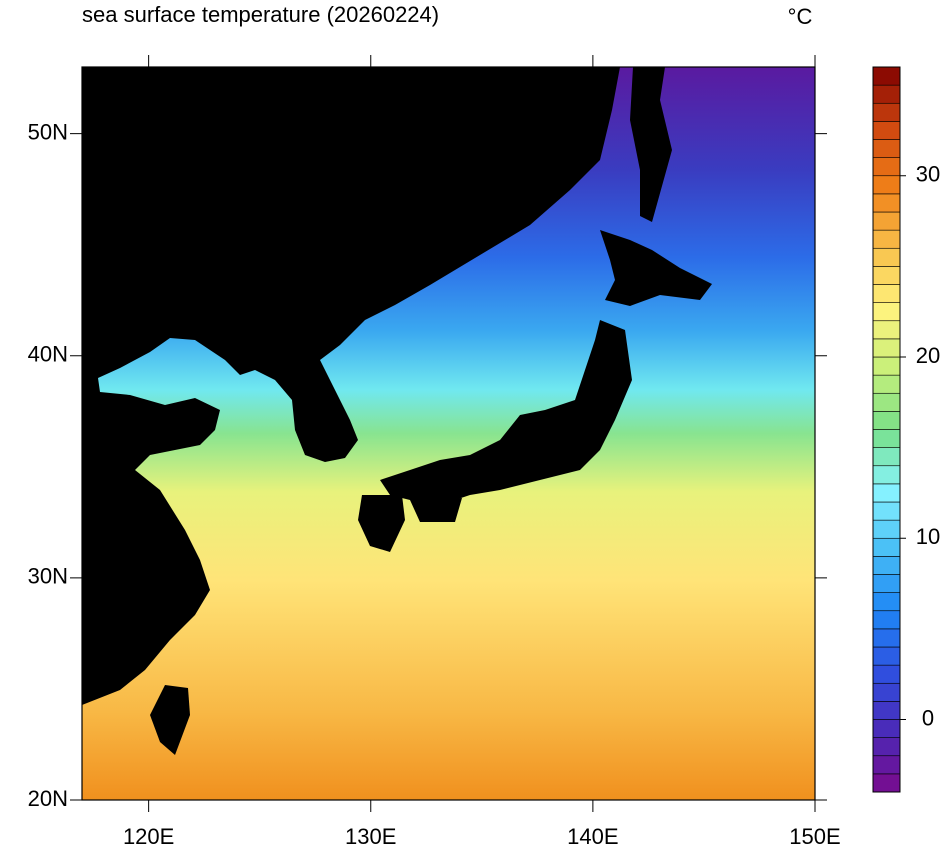 The height and width of the screenshot is (858, 941). I want to click on sakhalin, so click(651, 144).